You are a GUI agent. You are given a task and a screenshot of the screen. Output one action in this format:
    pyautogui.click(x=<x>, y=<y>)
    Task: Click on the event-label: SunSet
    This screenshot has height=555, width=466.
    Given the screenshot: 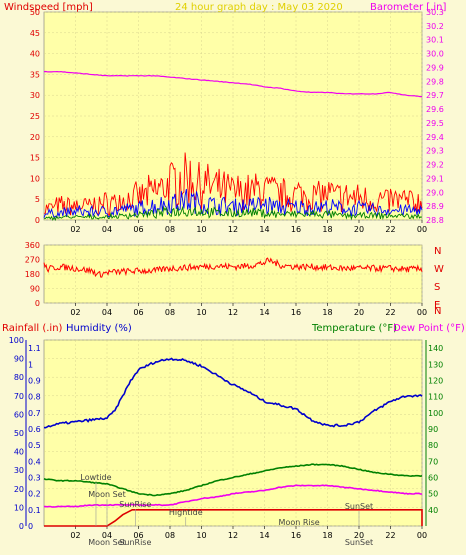 What is the action you would take?
    pyautogui.click(x=359, y=506)
    